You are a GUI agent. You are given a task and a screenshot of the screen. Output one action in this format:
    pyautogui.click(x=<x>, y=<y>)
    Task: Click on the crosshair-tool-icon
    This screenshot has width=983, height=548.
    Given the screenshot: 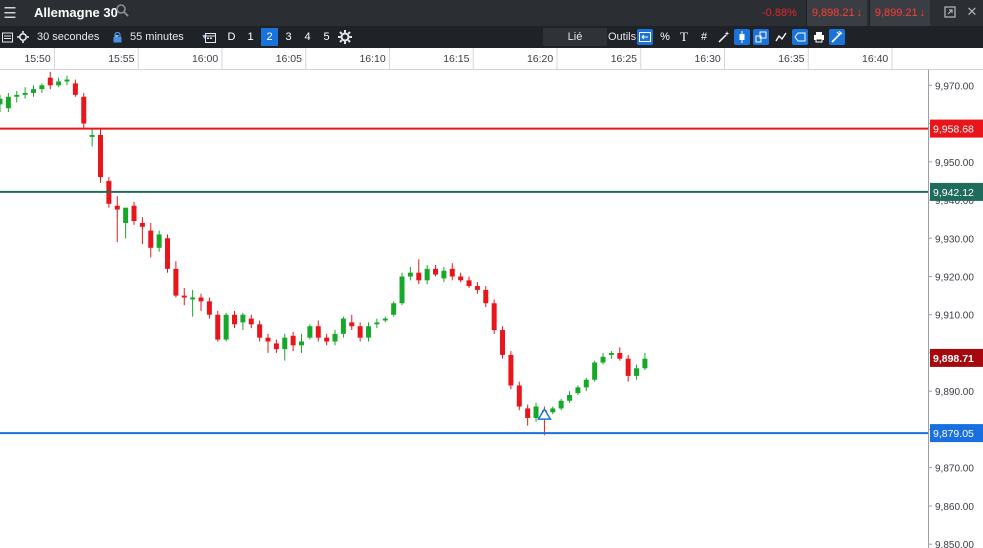 What is the action you would take?
    pyautogui.click(x=645, y=37)
    